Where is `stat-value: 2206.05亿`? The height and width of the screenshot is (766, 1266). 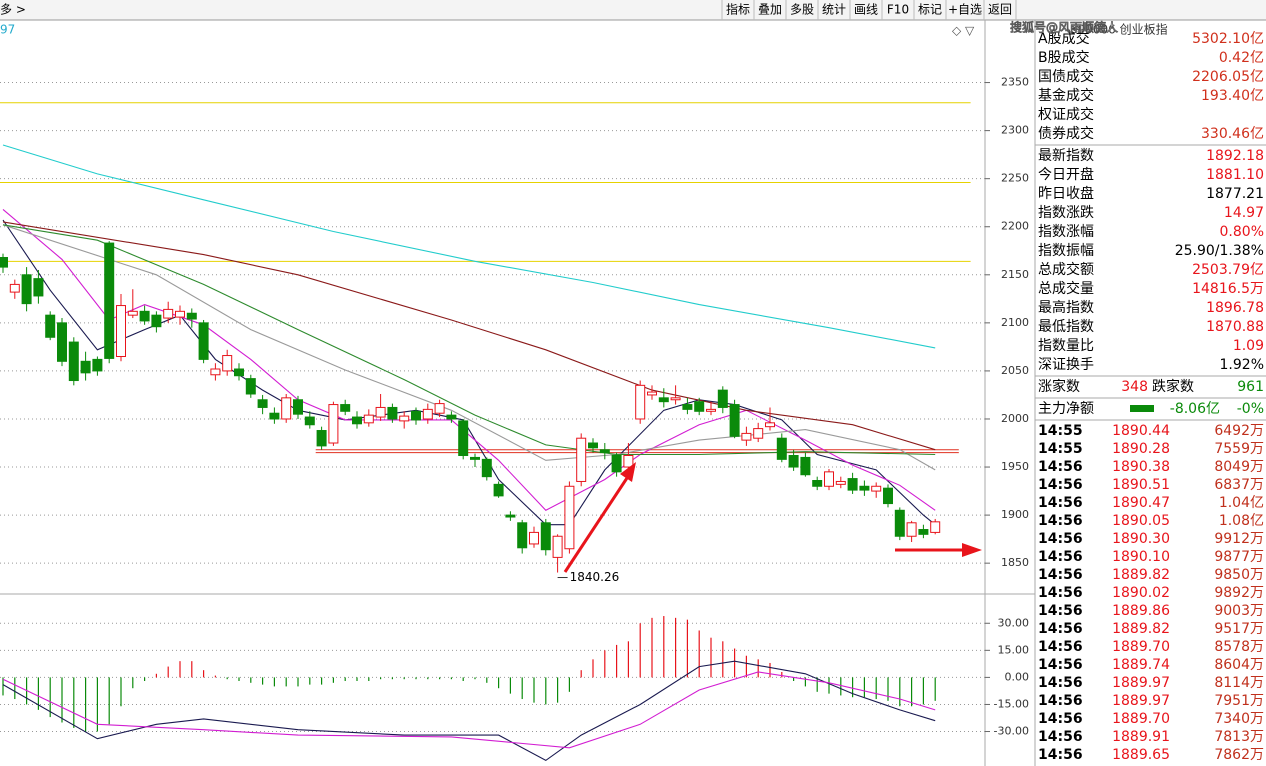
stat-value: 2206.05亿 is located at coordinates (1228, 77).